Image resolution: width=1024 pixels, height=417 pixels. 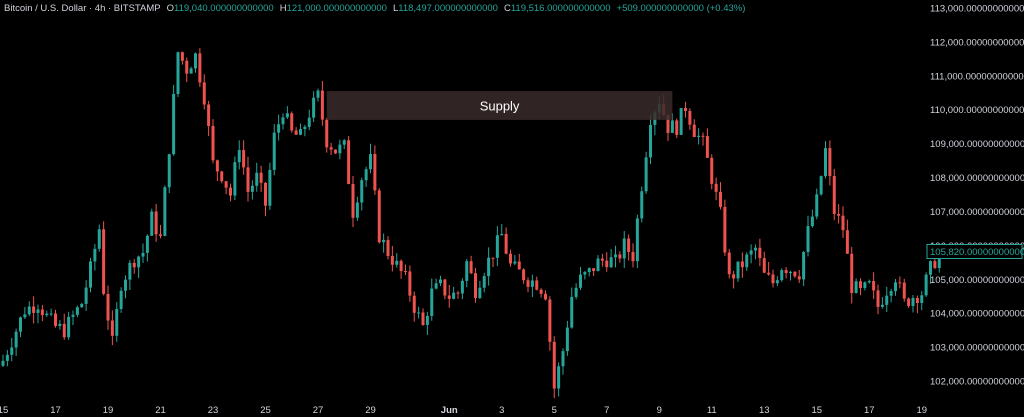 What do you see at coordinates (977, 42) in the screenshot?
I see `y-tick-label: 112,000.000000000000` at bounding box center [977, 42].